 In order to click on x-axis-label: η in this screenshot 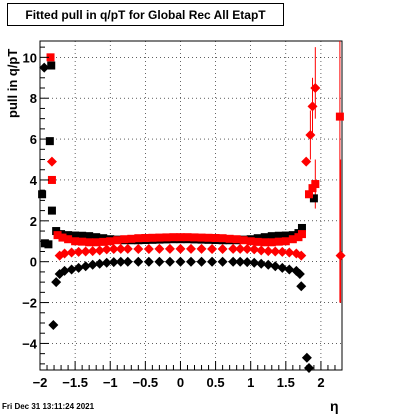, I will do `click(334, 406)`.